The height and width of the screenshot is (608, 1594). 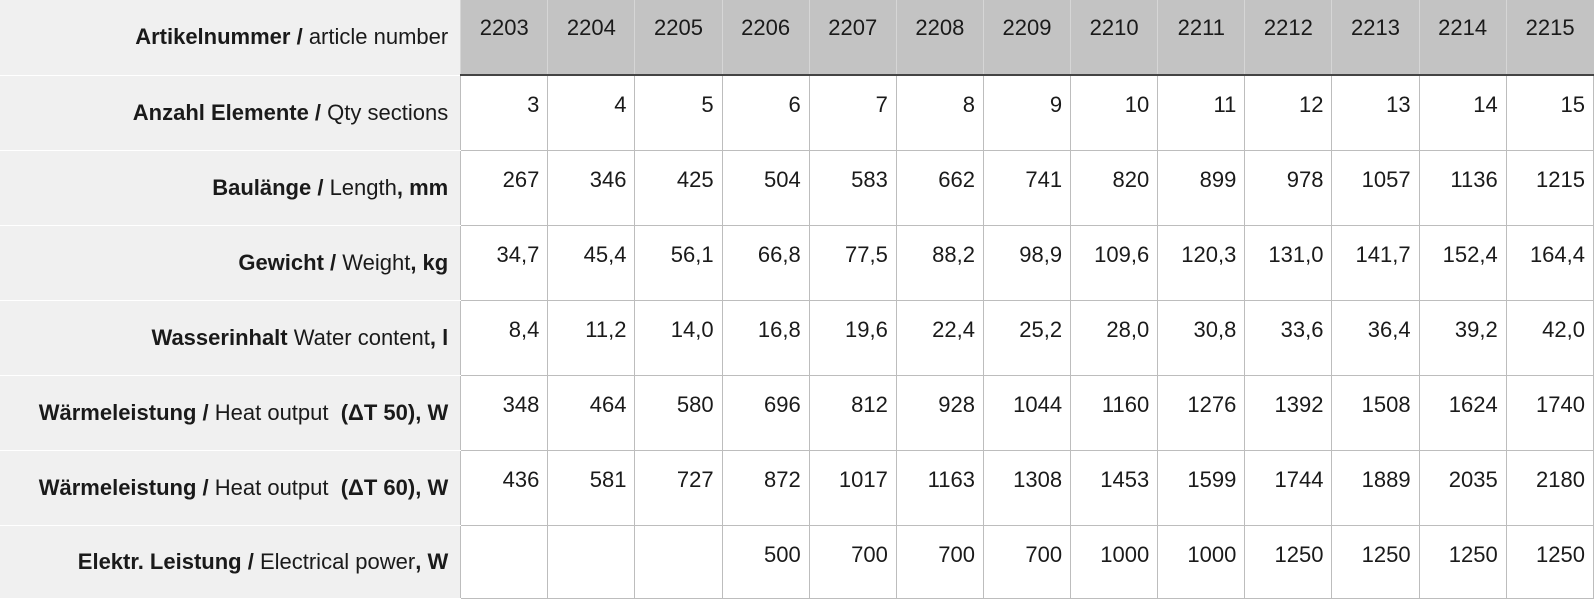 I want to click on column-header-article-number: 2213, so click(x=1375, y=38).